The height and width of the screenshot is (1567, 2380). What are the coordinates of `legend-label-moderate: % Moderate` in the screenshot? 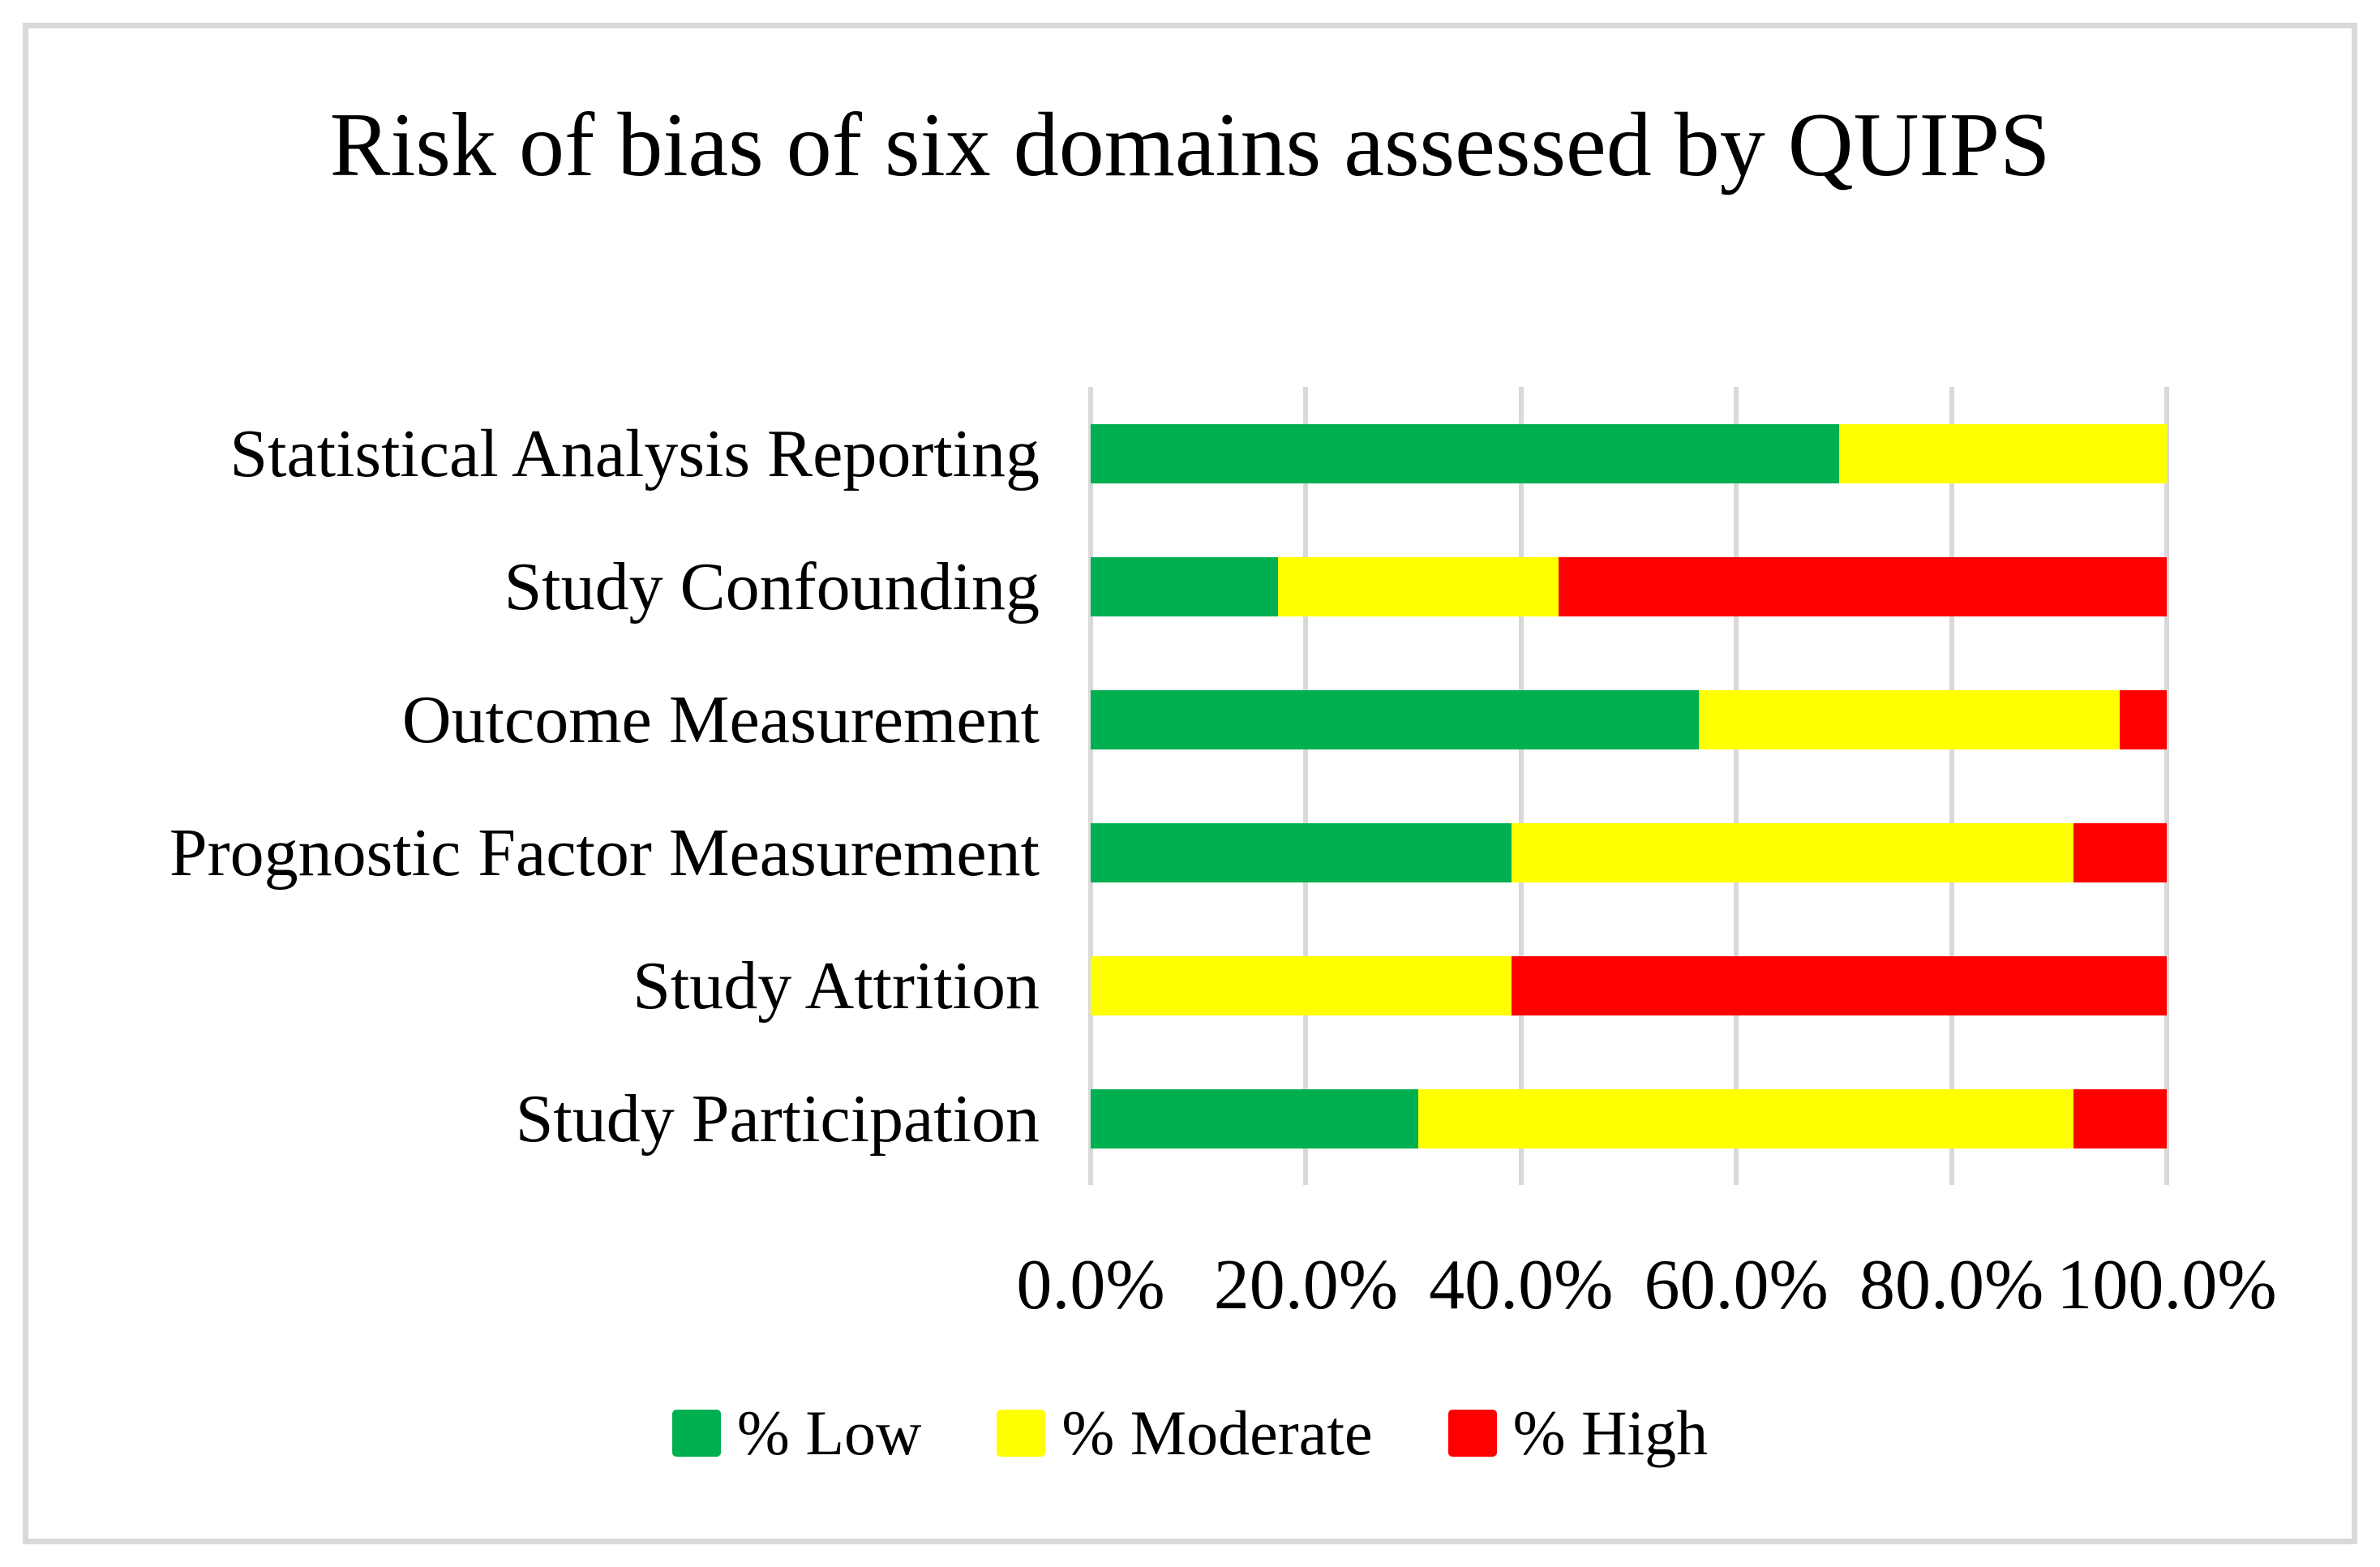 It's located at (1217, 1432).